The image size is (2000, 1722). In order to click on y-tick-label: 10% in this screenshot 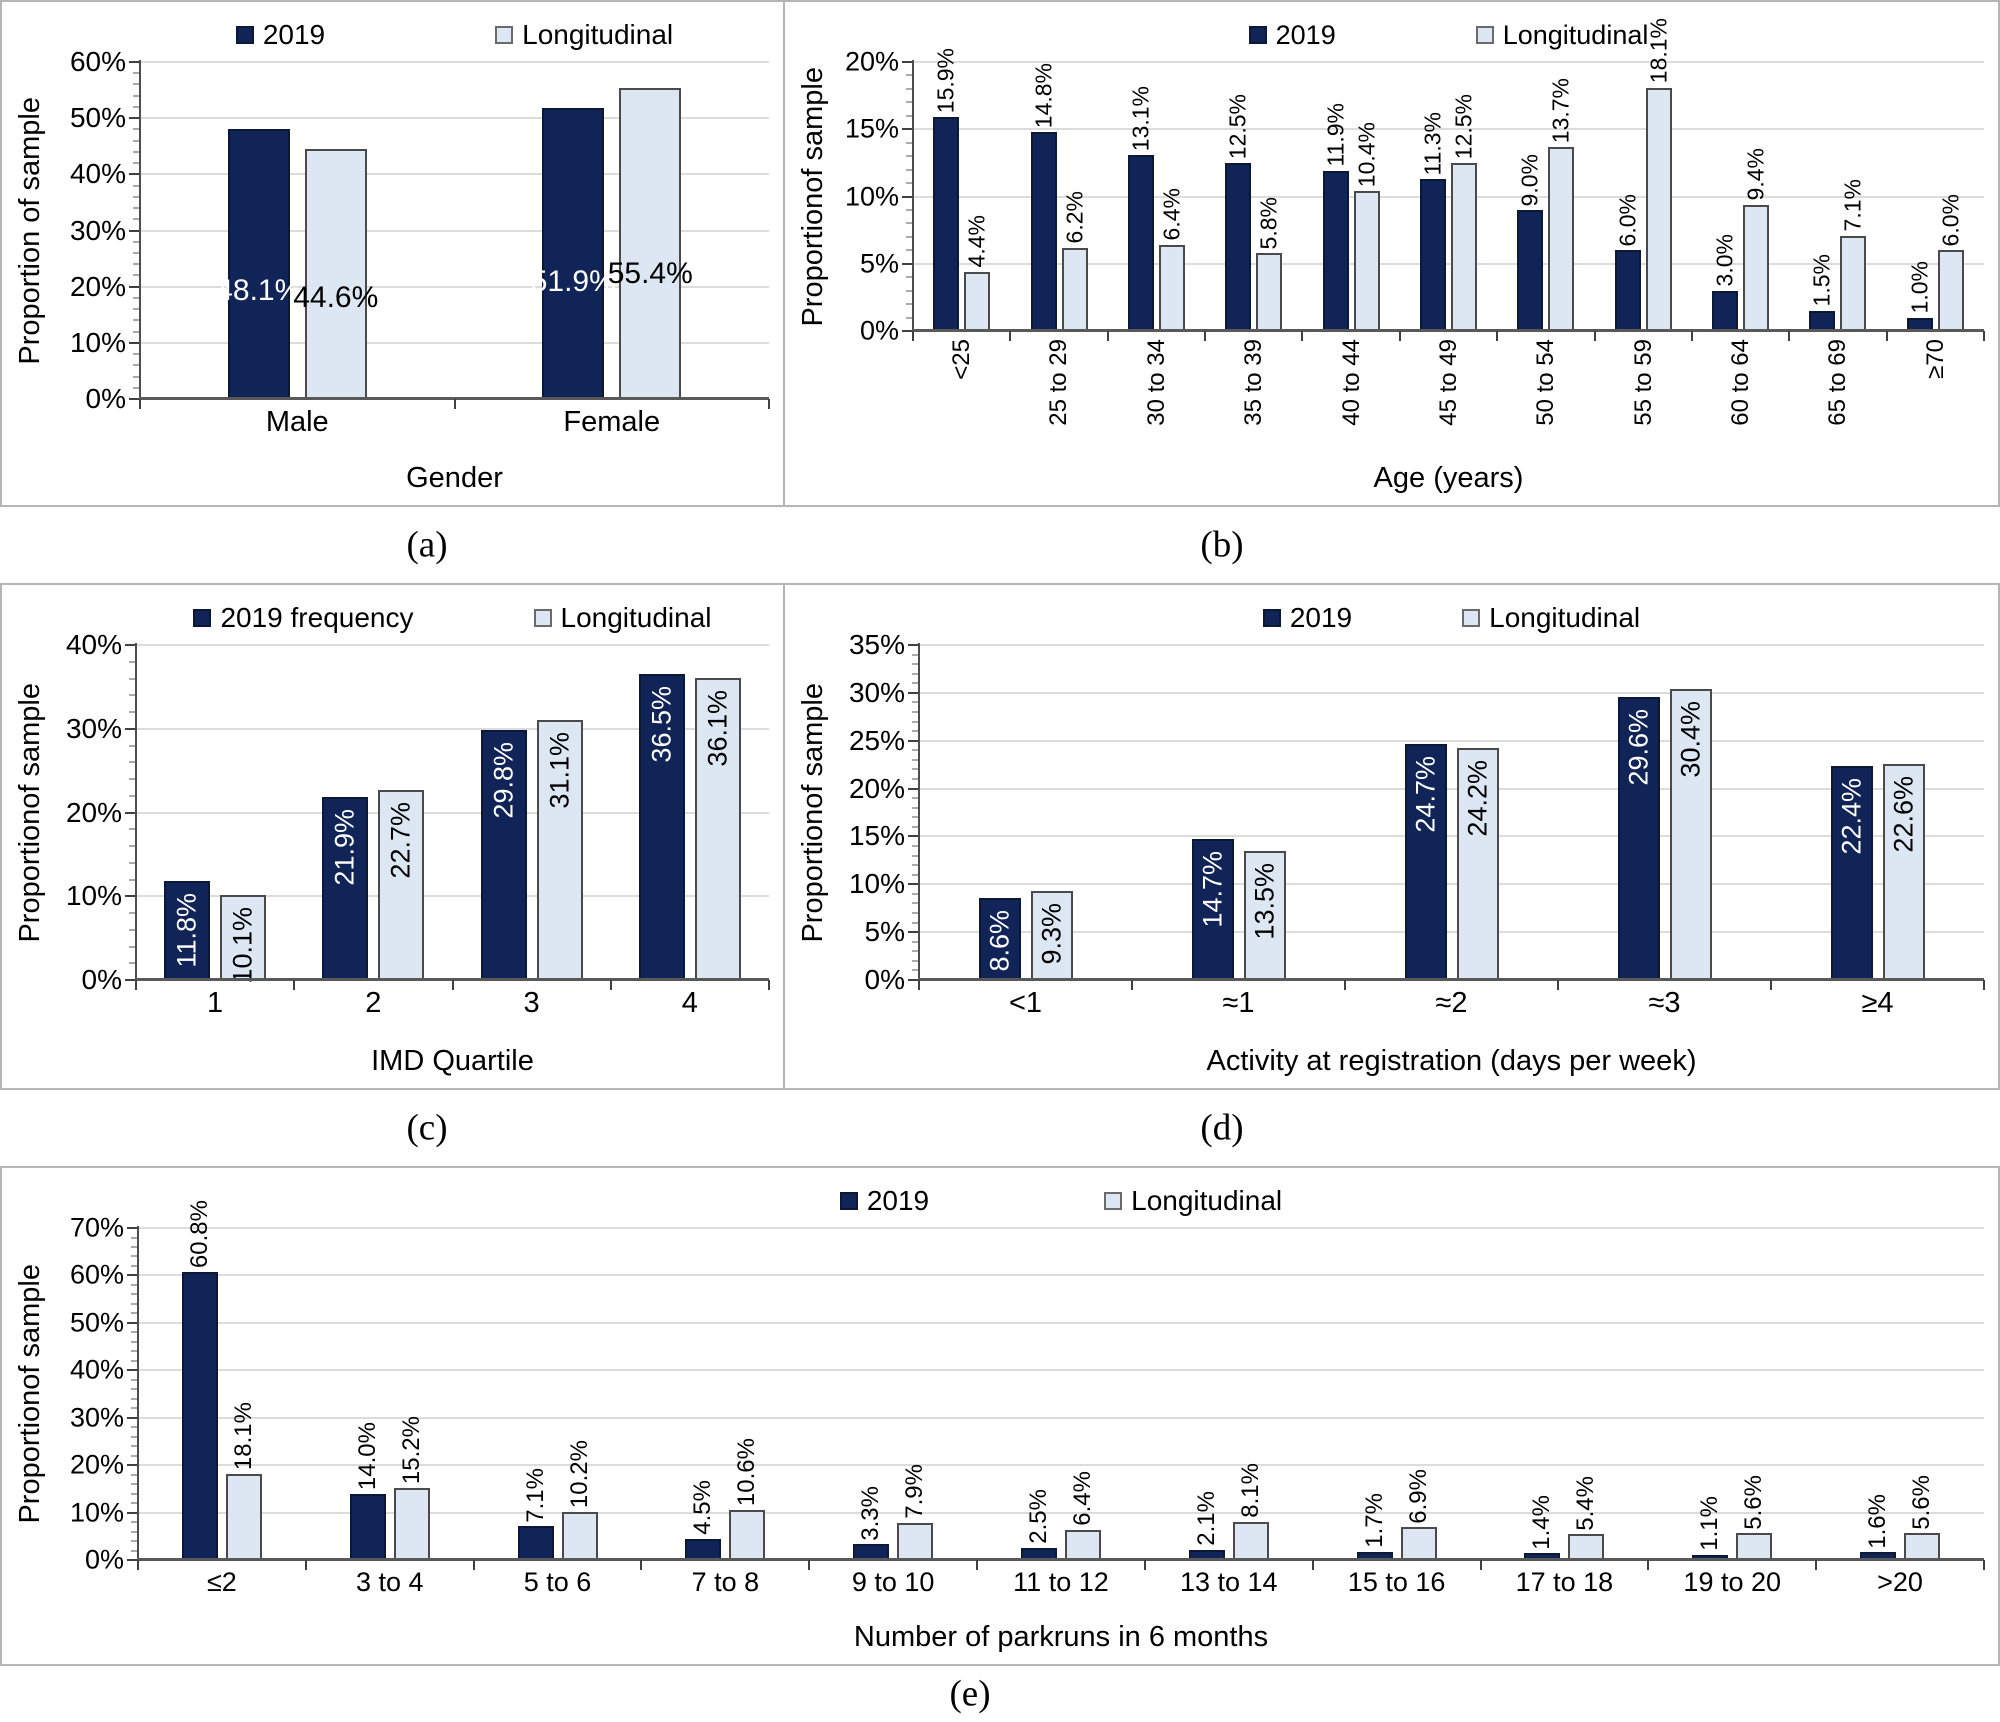, I will do `click(93, 896)`.